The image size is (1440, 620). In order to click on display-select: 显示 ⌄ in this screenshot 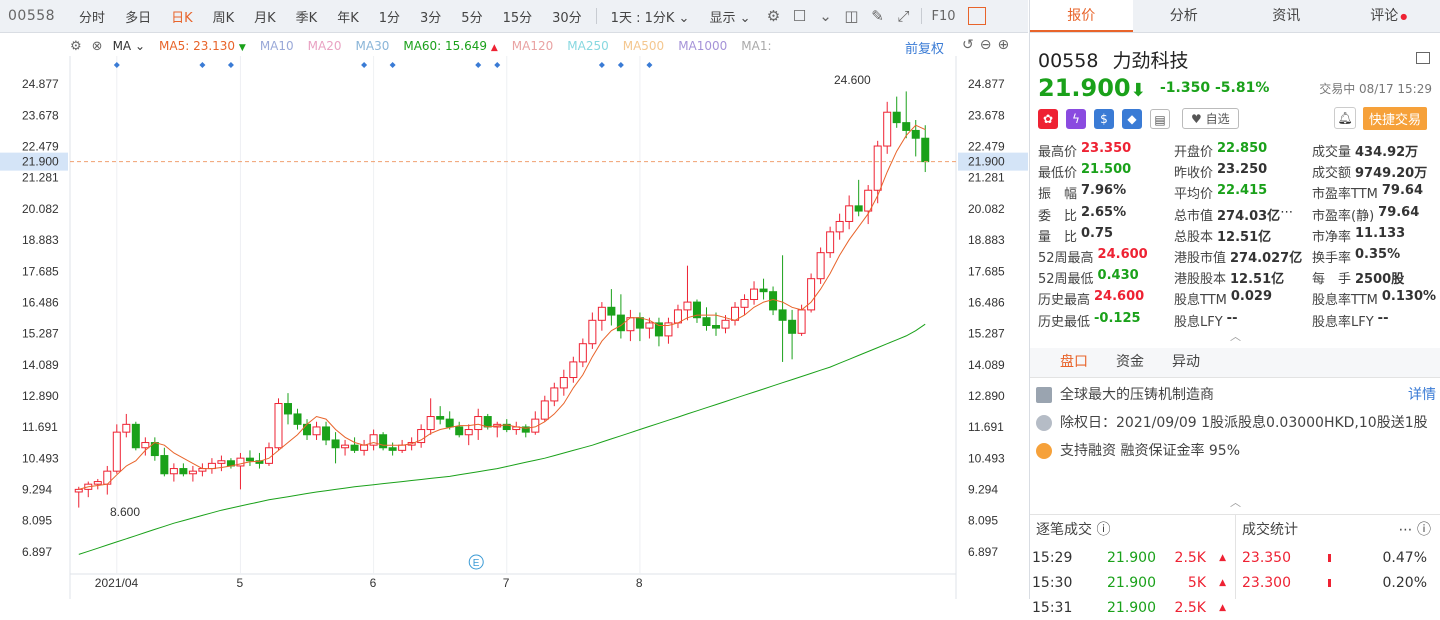, I will do `click(729, 16)`.